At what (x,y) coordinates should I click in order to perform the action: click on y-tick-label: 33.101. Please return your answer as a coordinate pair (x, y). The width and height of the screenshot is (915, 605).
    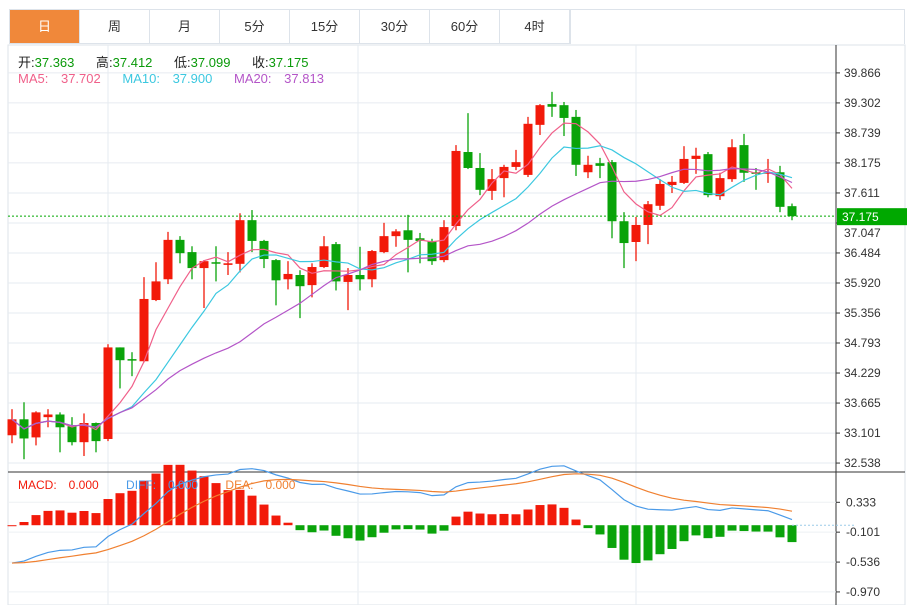
    Looking at the image, I should click on (862, 433).